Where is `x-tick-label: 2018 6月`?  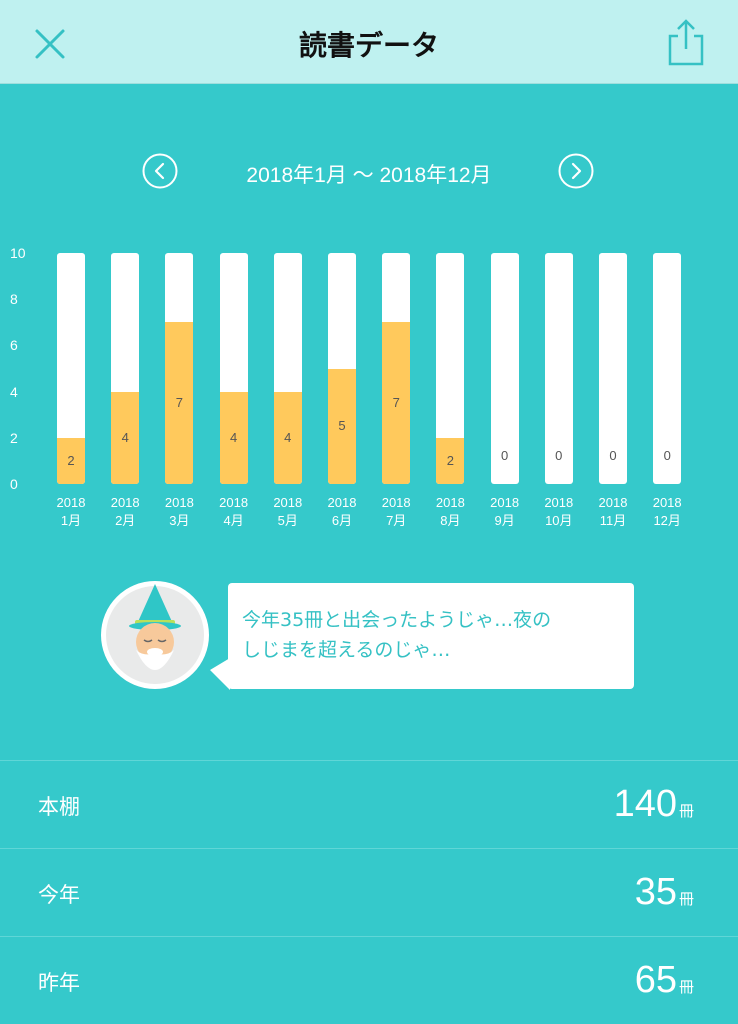 x-tick-label: 2018 6月 is located at coordinates (342, 512).